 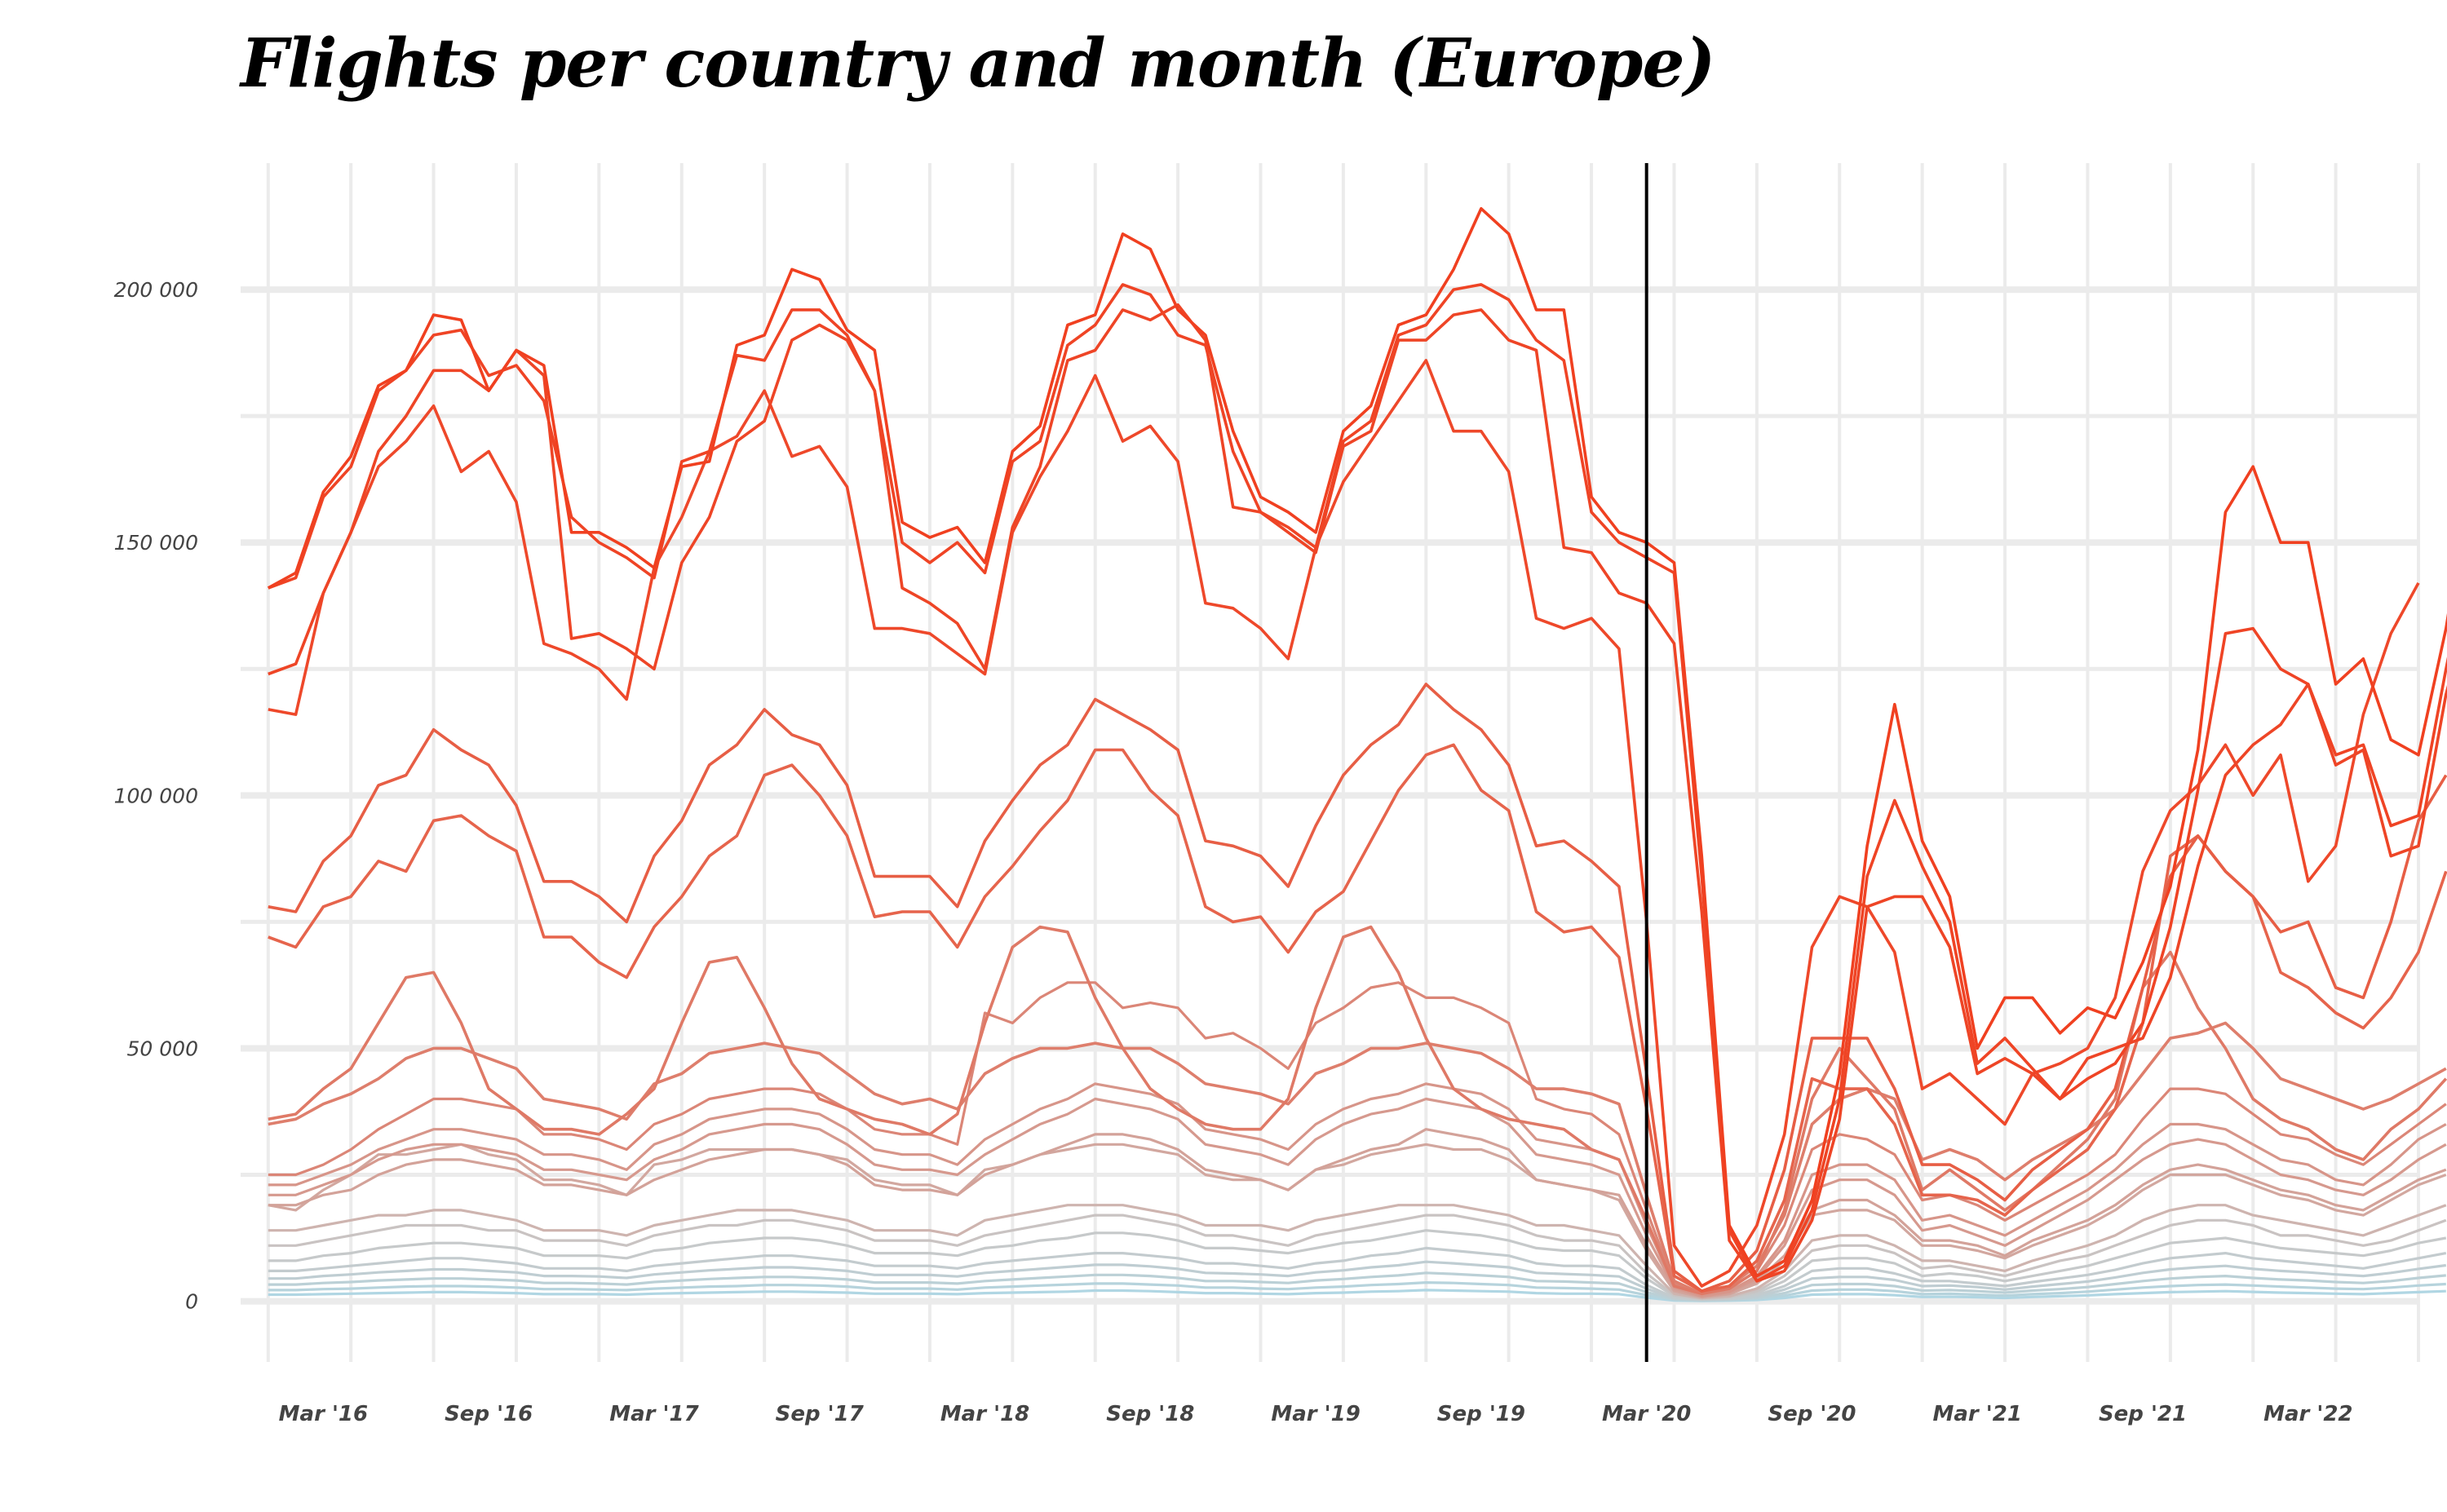 I want to click on y-axis-ticks: 0 50 000 100 000 150 000 200 000, so click(x=156, y=796).